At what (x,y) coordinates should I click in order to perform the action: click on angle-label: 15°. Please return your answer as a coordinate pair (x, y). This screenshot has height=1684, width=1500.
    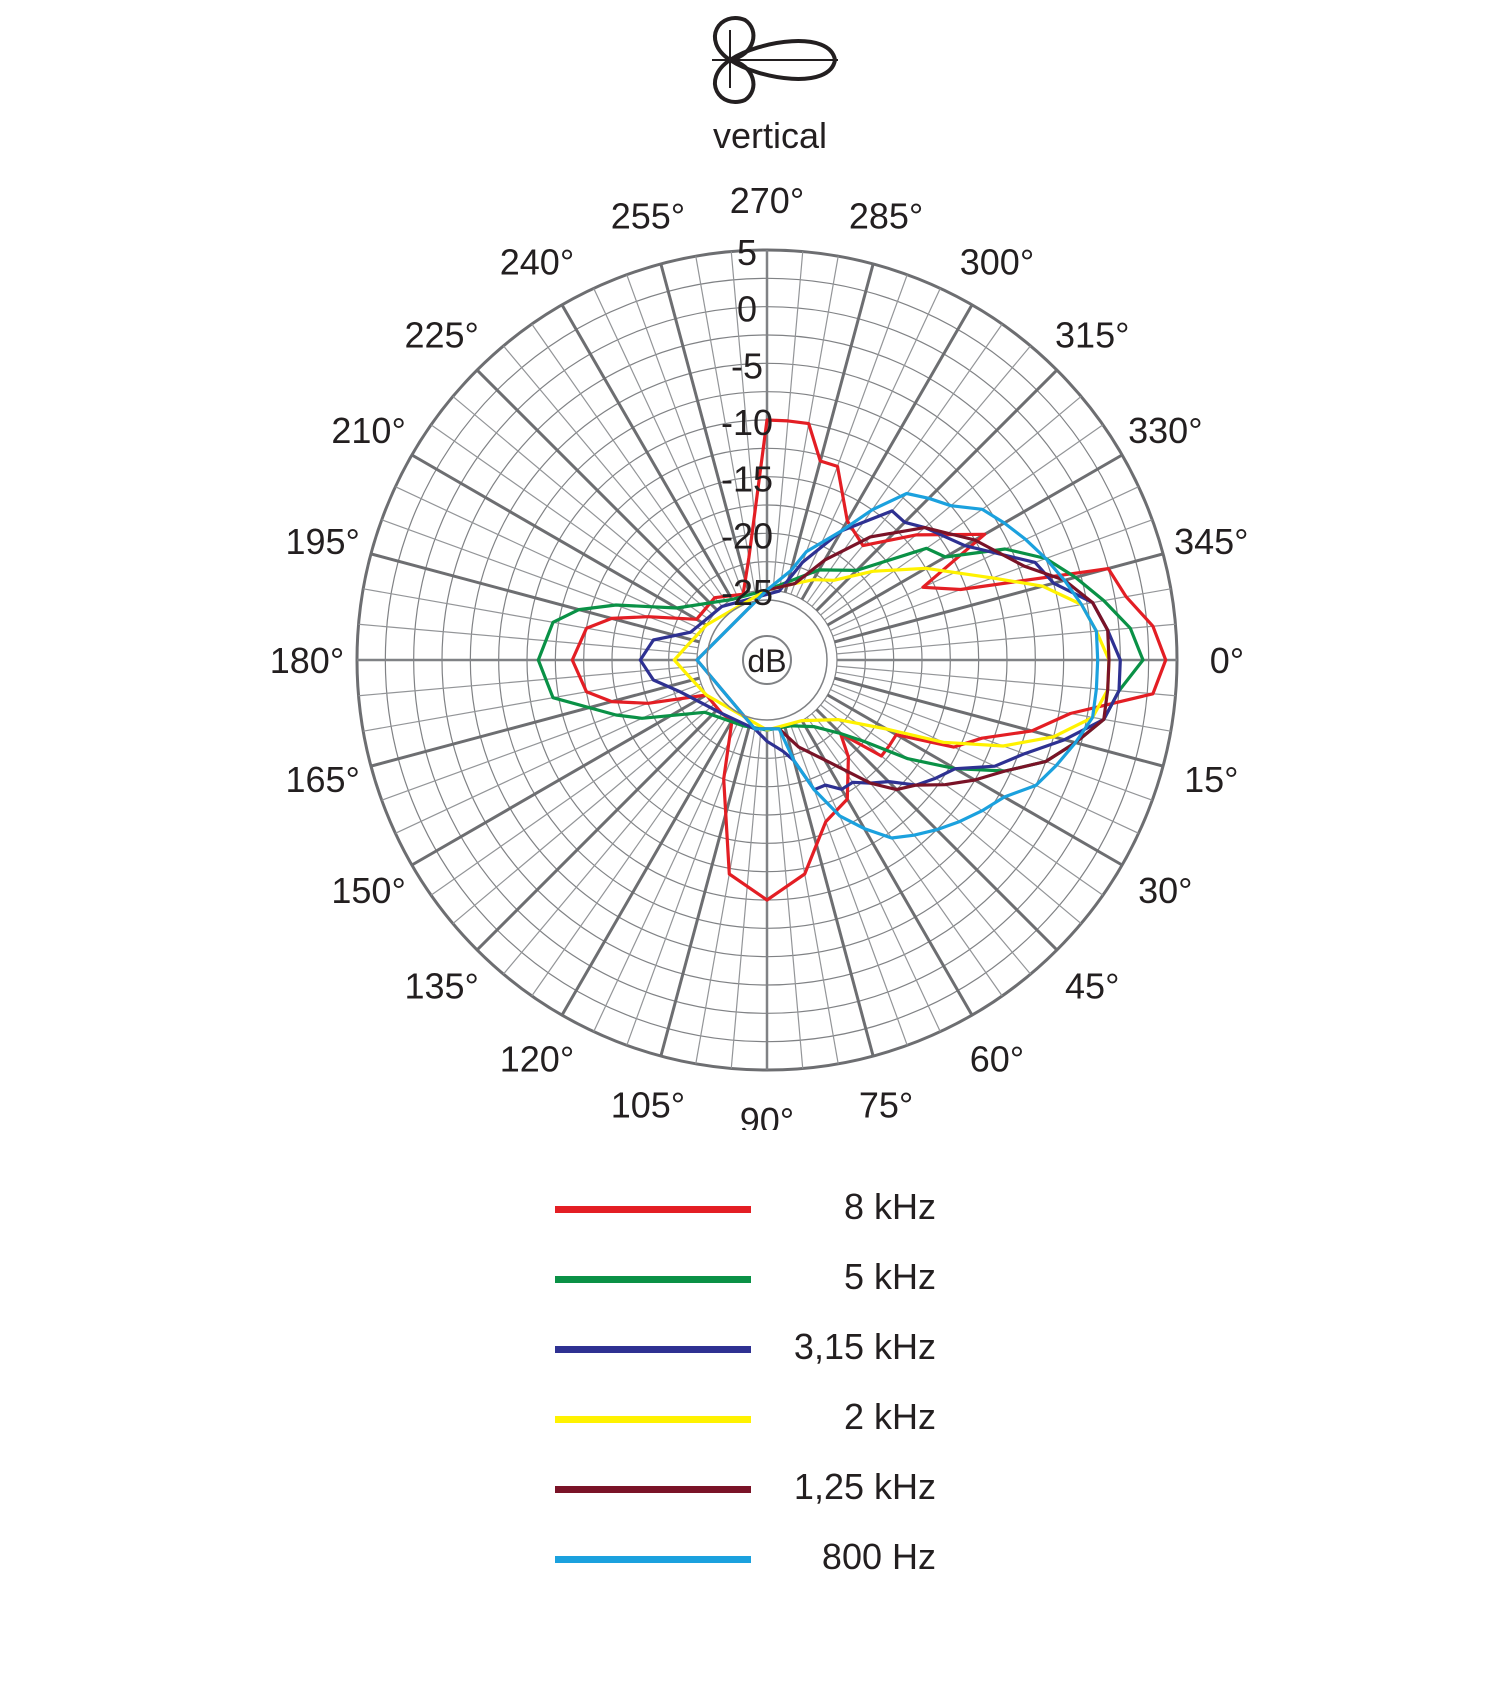
    Looking at the image, I should click on (1211, 779).